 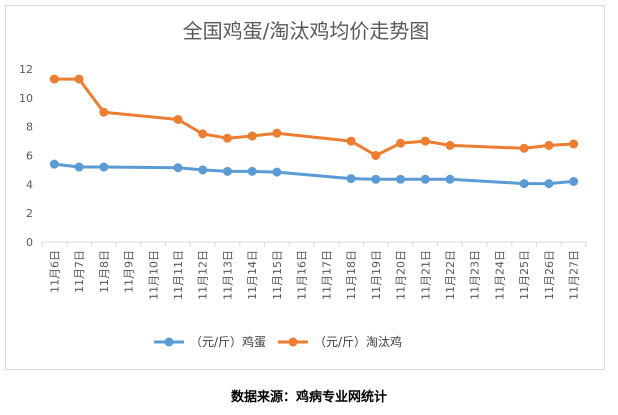 I want to click on chart-legend: （元/斤）鸡蛋 （元/斤）淘汰鸡, so click(x=278, y=341).